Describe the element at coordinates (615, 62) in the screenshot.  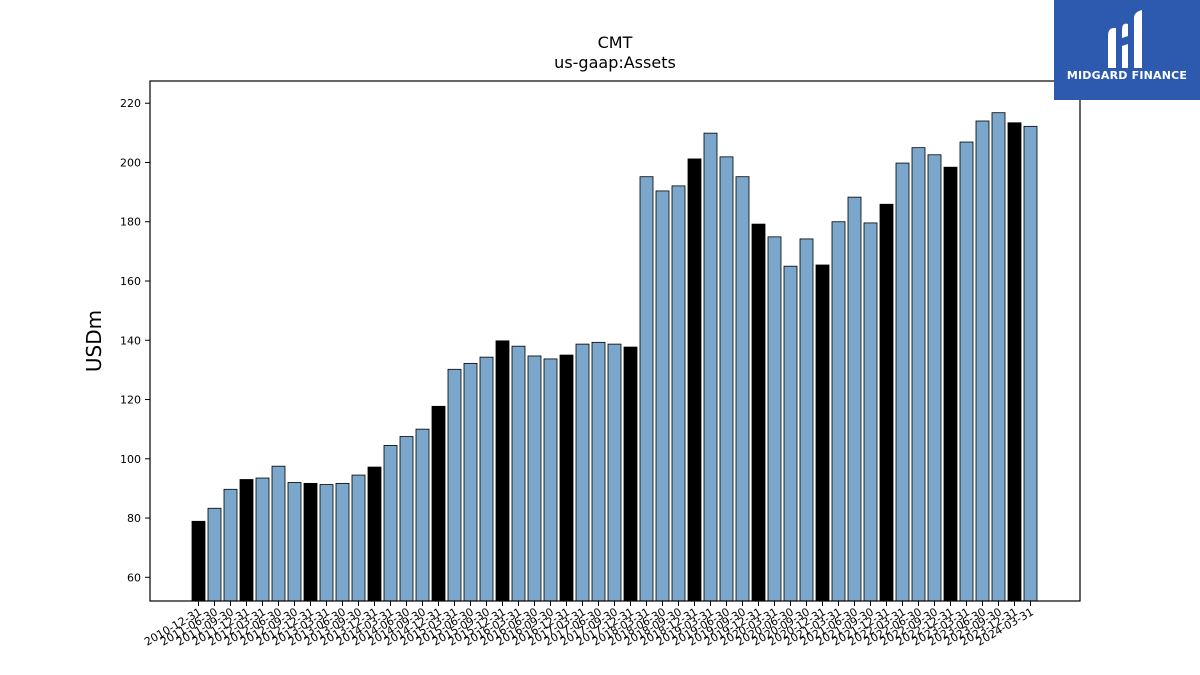
I see `chart-subtitle: us-gaap:Assets` at that location.